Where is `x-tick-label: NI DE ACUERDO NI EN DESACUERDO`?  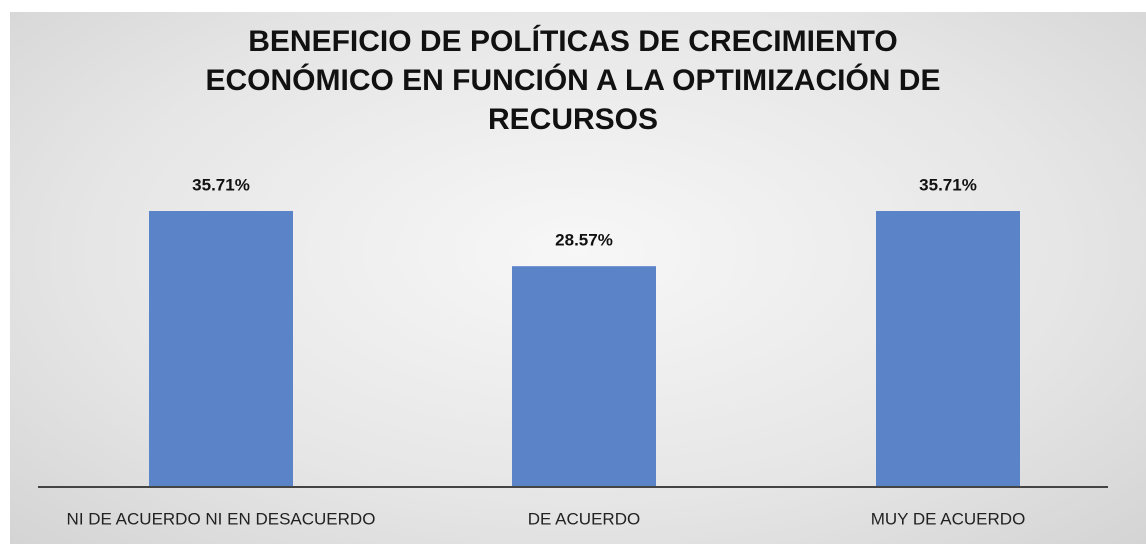
x-tick-label: NI DE ACUERDO NI EN DESACUERDO is located at coordinates (221, 518).